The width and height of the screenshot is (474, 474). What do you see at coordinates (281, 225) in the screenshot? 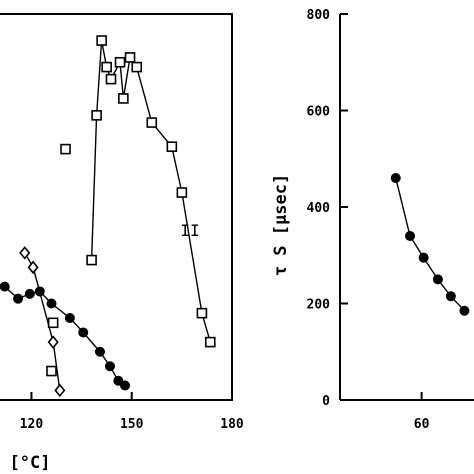
I see `right-y-axis-title: τ S [μsec]` at bounding box center [281, 225].